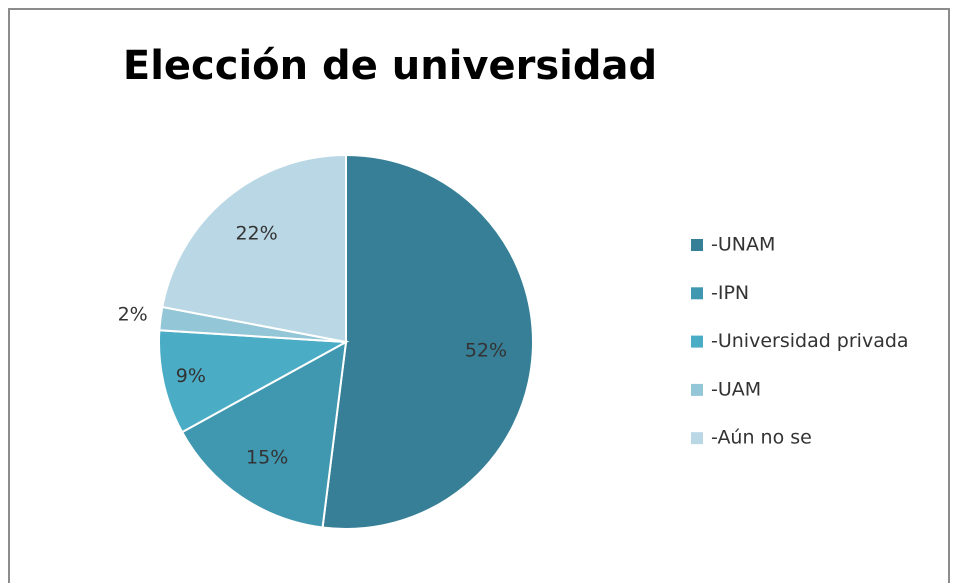 This screenshot has width=958, height=587. Describe the element at coordinates (736, 389) in the screenshot. I see `legend-label: -UAM` at that location.